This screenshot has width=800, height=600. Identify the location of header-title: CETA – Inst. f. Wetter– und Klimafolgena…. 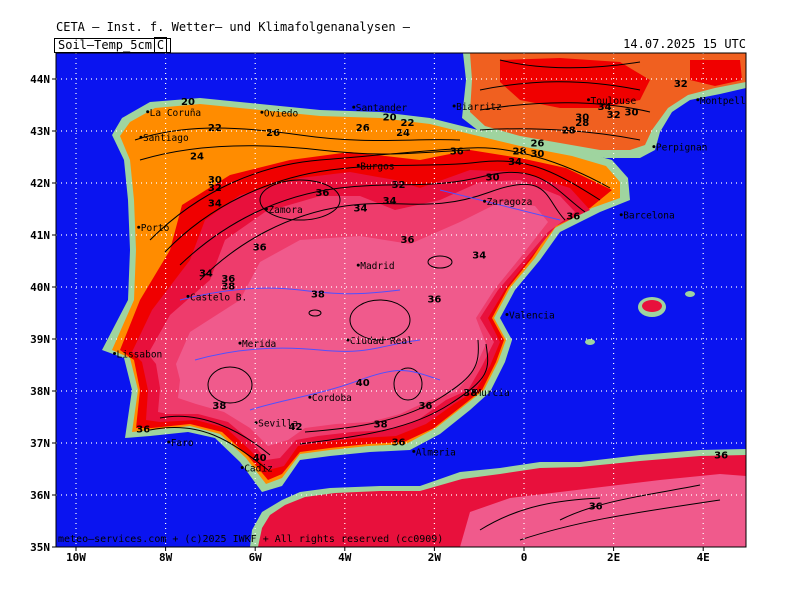
(233, 27).